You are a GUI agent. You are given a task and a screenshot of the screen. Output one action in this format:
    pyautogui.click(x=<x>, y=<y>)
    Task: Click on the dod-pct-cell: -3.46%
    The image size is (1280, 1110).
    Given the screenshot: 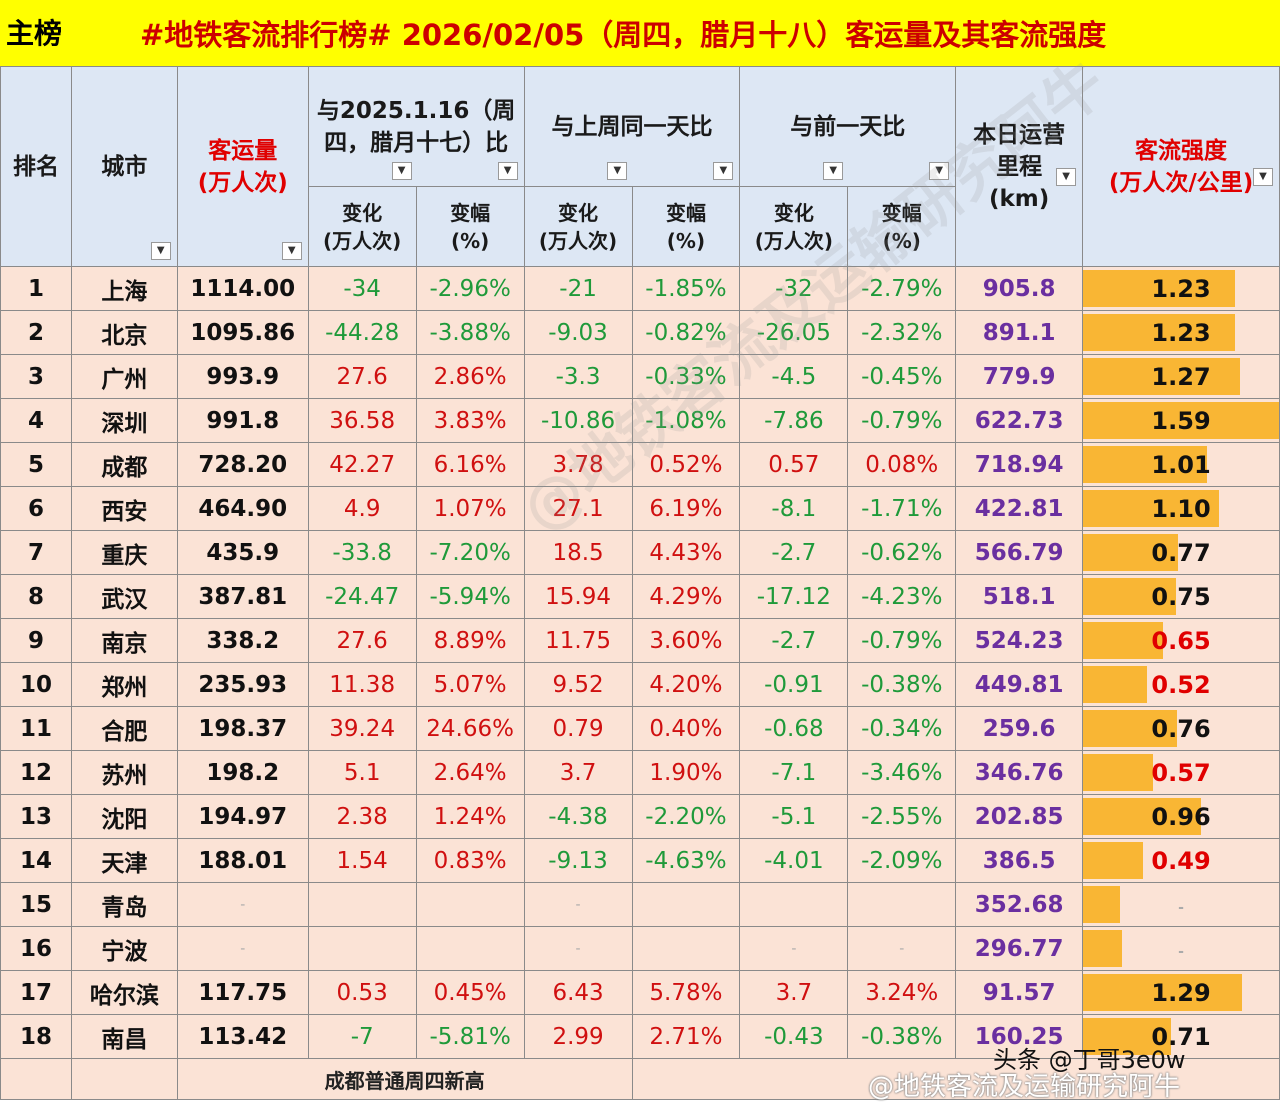 What is the action you would take?
    pyautogui.click(x=902, y=772)
    